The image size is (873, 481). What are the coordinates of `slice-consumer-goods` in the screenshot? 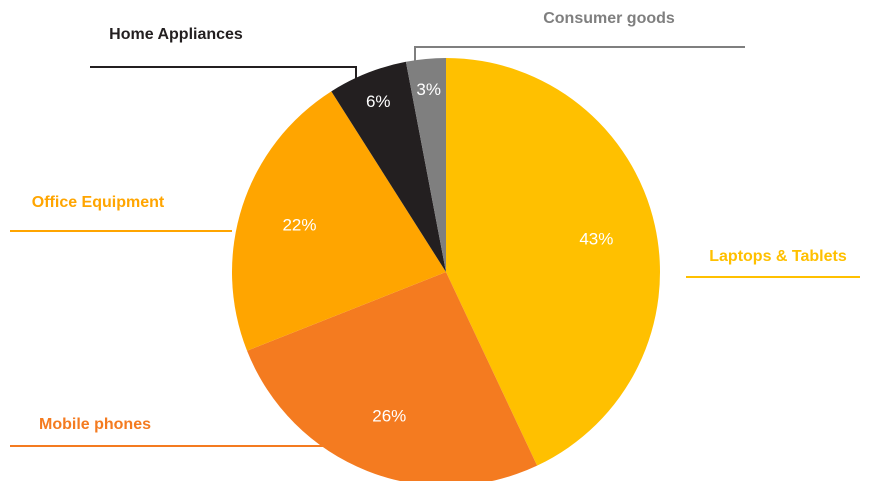 It's located at (425, 165).